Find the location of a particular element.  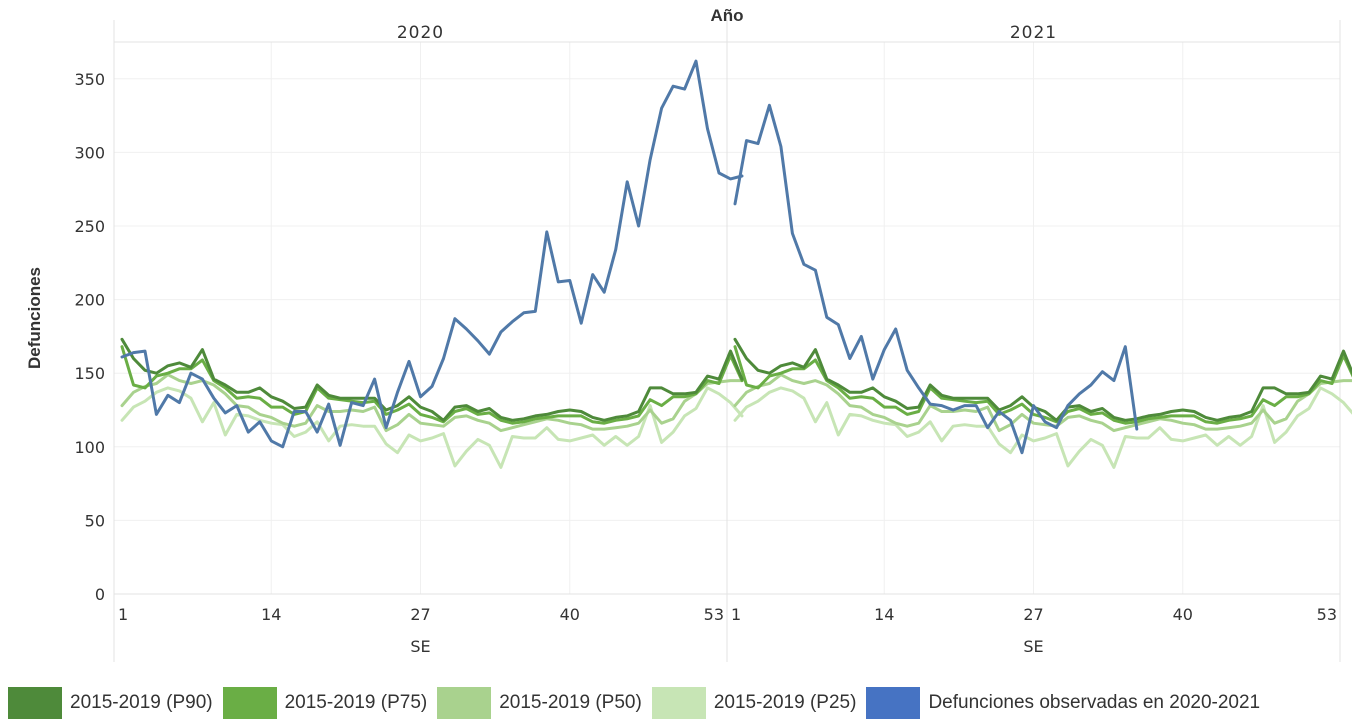

series-line-p90-2020 is located at coordinates (432, 379).